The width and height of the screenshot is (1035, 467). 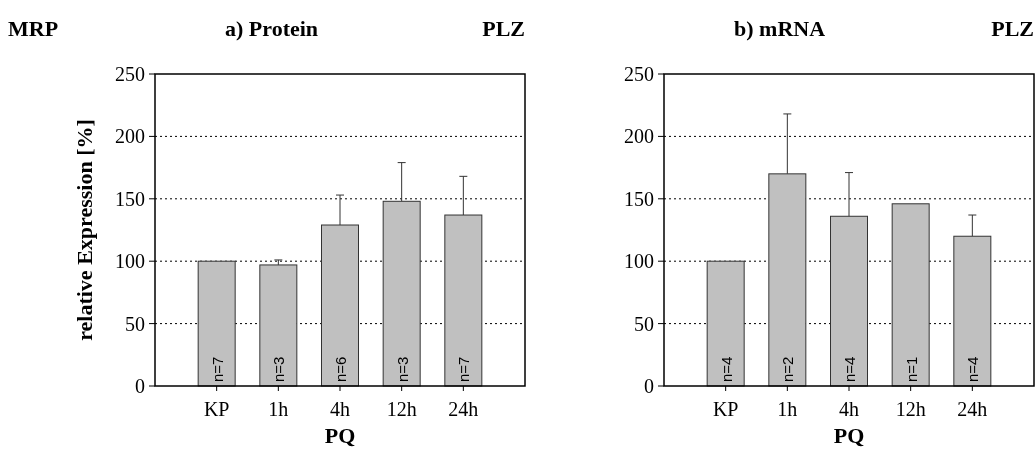 What do you see at coordinates (788, 369) in the screenshot?
I see `annotation: n=2` at bounding box center [788, 369].